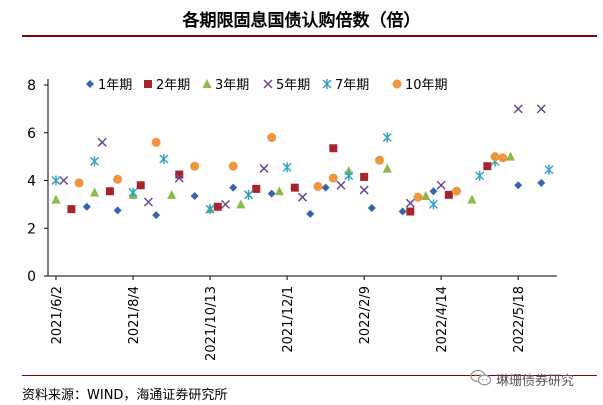 This screenshot has height=405, width=603. What do you see at coordinates (134, 315) in the screenshot?
I see `x-tick-label: 2021/8/4` at bounding box center [134, 315].